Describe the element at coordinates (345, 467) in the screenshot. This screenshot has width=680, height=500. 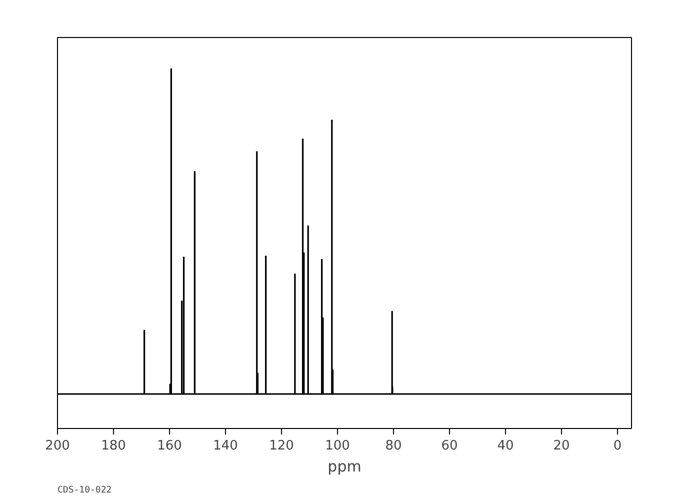
I see `x-axis-title: ppm` at that location.